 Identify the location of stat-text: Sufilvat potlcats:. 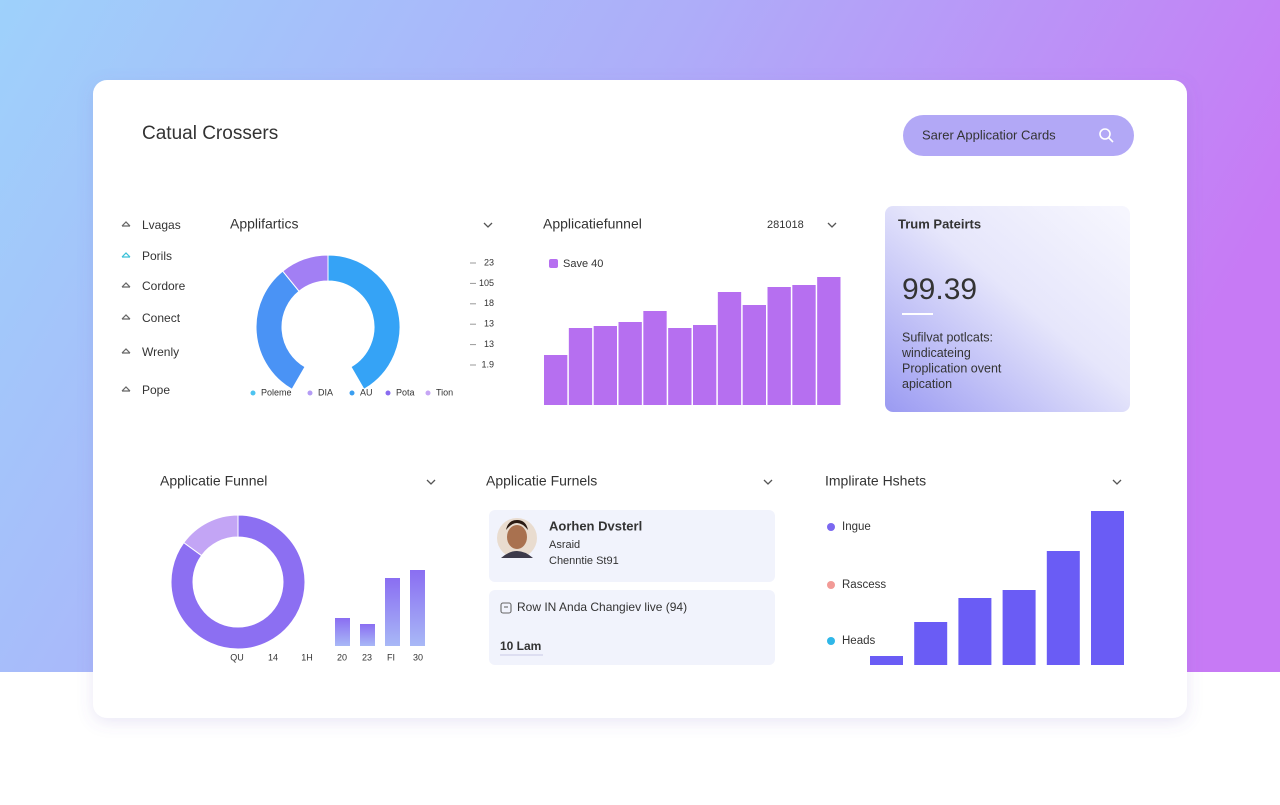
(947, 337).